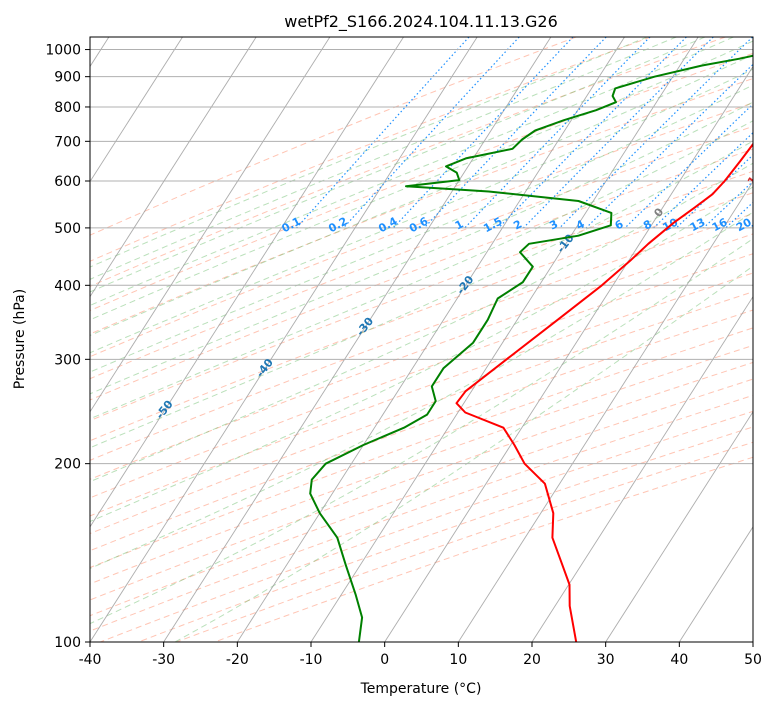 The image size is (775, 708). I want to click on y-tick-label: 500, so click(67, 229).